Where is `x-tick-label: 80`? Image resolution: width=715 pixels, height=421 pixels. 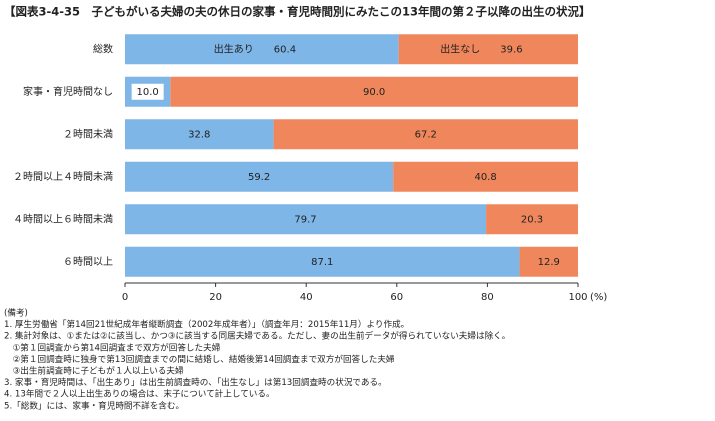 x-tick-label: 80 is located at coordinates (487, 297).